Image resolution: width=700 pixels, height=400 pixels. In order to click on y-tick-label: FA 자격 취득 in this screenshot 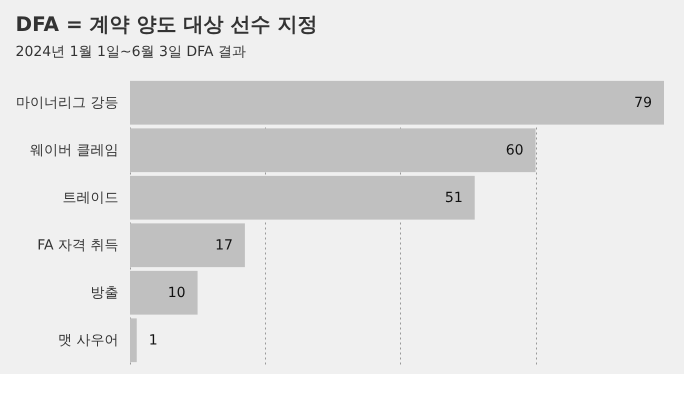, I will do `click(77, 245)`.